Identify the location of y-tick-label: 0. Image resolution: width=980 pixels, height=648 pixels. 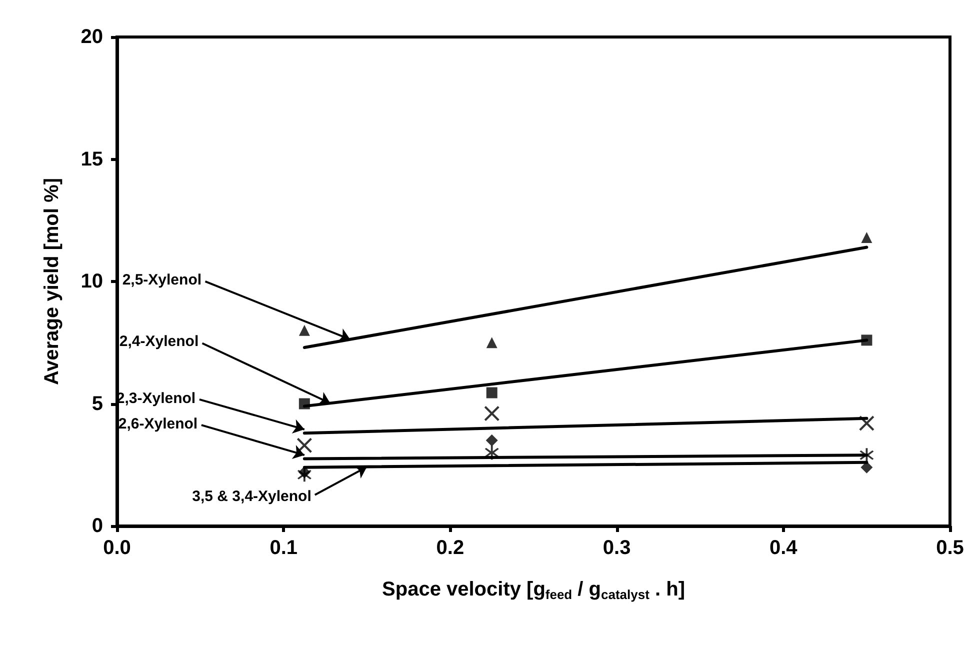
(97, 526).